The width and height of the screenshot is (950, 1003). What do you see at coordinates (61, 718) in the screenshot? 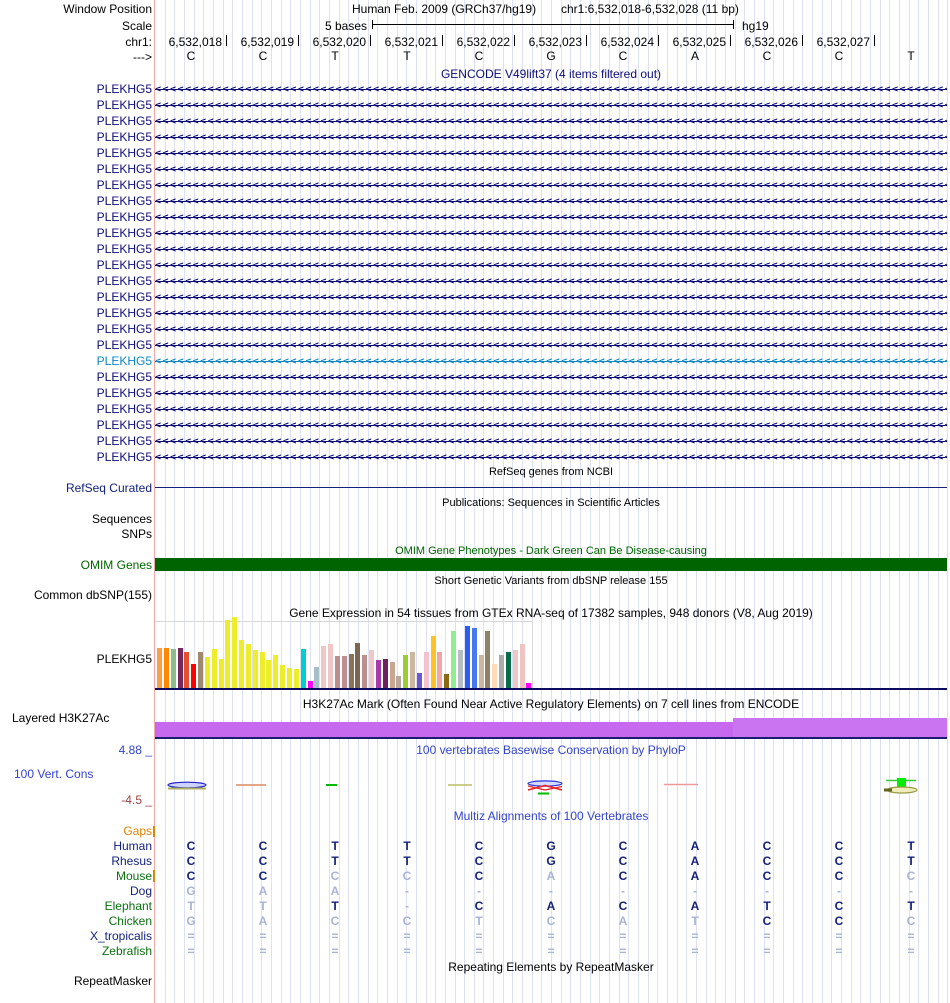
I see `h3k27ac-label: Layered H3K27Ac` at bounding box center [61, 718].